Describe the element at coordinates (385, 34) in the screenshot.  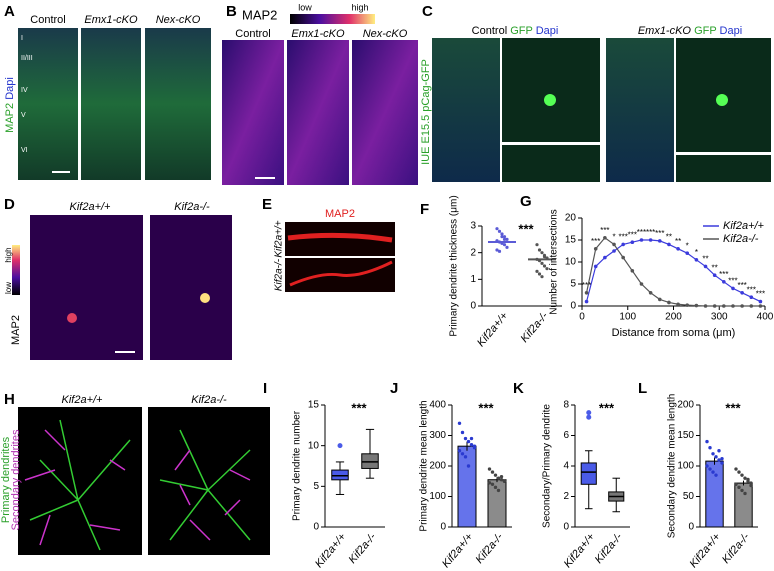
I see `column-label: Nex-cKO` at that location.